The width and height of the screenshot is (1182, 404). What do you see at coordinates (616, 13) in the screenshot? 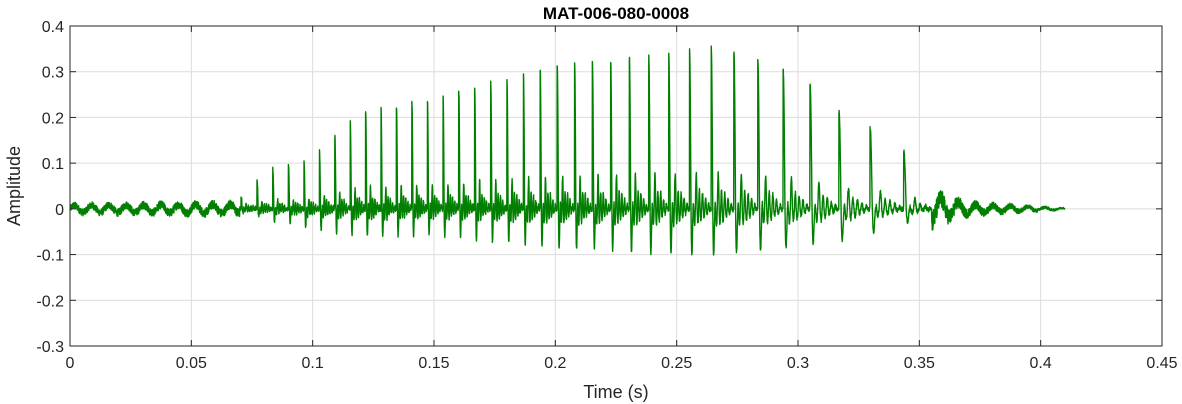
I see `chart-title: MAT-006-080-0008` at bounding box center [616, 13].